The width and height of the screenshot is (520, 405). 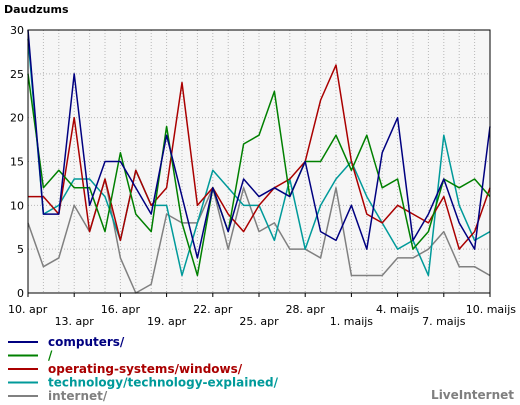 I want to click on y-tick-label: 5, so click(x=20, y=249).